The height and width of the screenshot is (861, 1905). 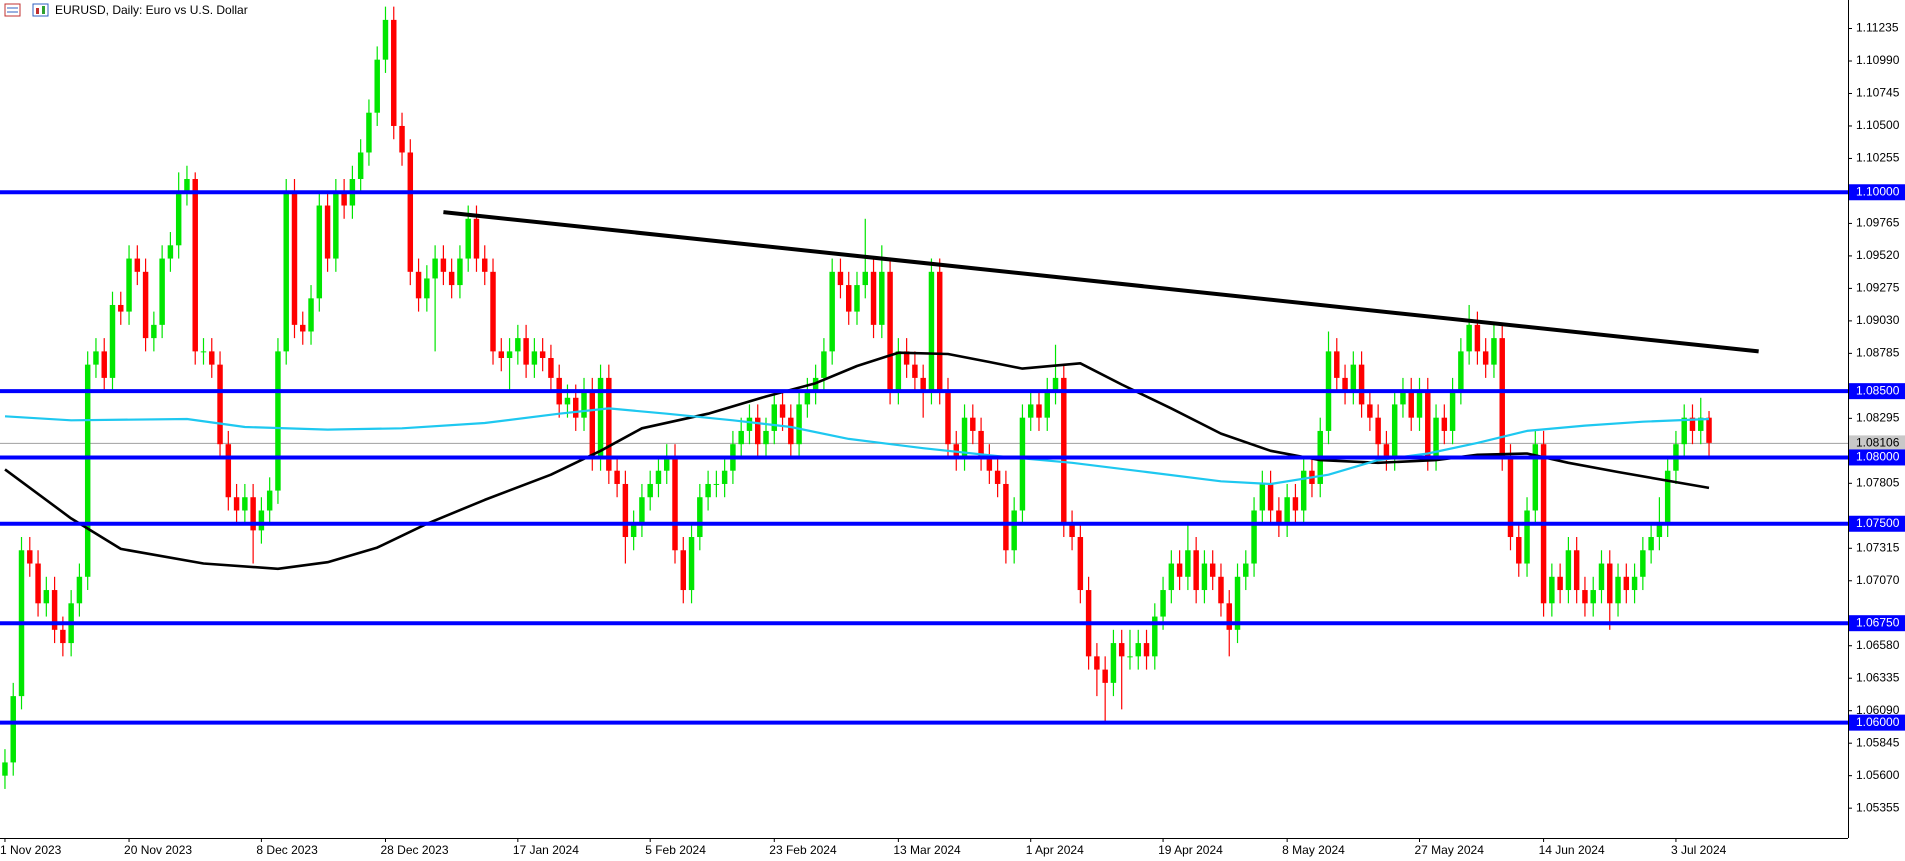 What do you see at coordinates (1878, 523) in the screenshot?
I see `level-label: 1.07500` at bounding box center [1878, 523].